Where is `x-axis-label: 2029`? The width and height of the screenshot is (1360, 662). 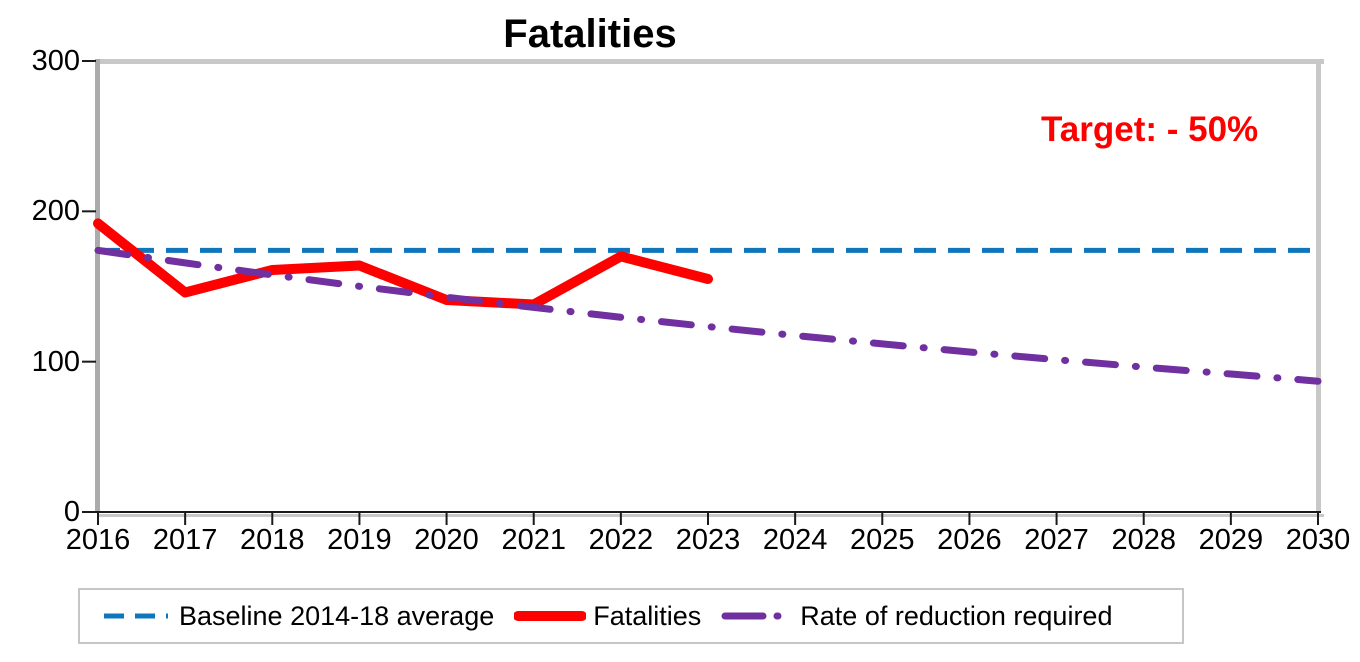
x-axis-label: 2029 is located at coordinates (1231, 540).